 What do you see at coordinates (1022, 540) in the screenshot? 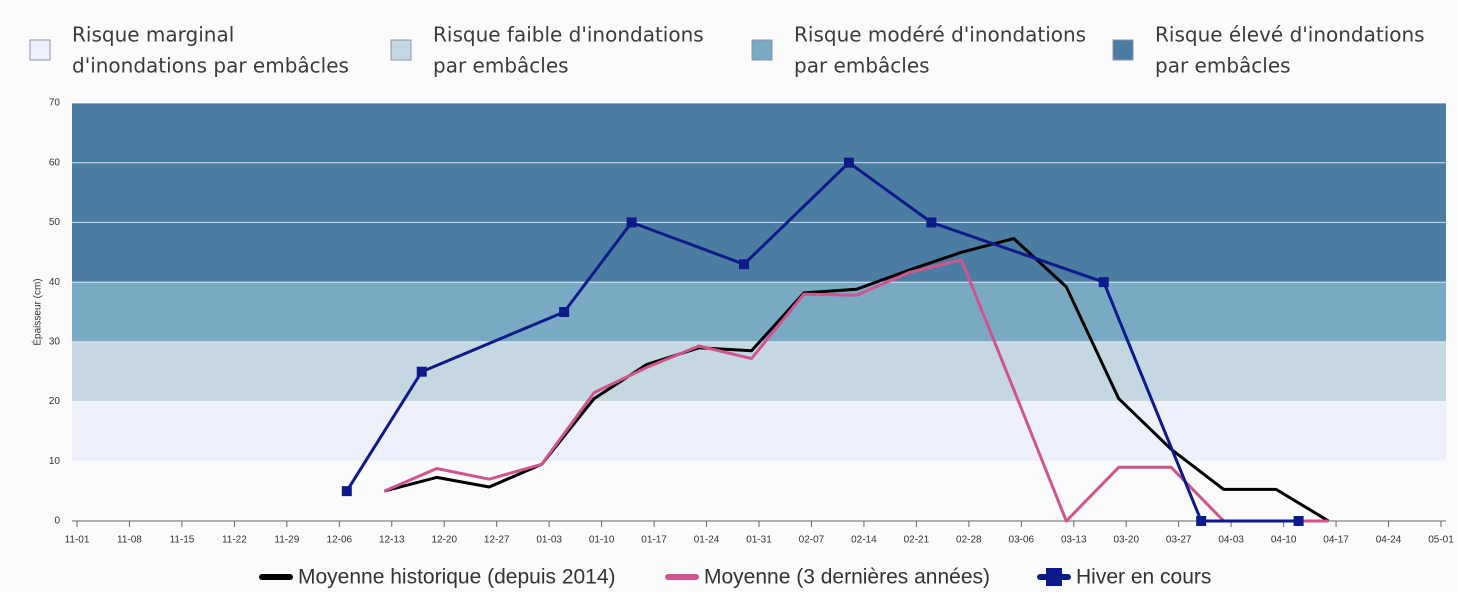
I see `x-tick-label: 03-06` at bounding box center [1022, 540].